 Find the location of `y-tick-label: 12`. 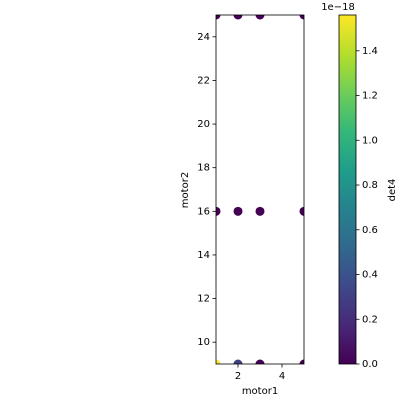

y-tick-label: 12 is located at coordinates (203, 299).